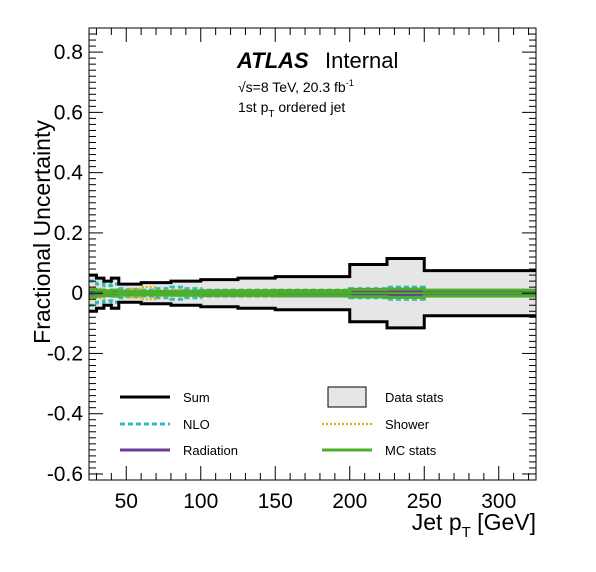  I want to click on series-mc-stats-upper, so click(312, 290).